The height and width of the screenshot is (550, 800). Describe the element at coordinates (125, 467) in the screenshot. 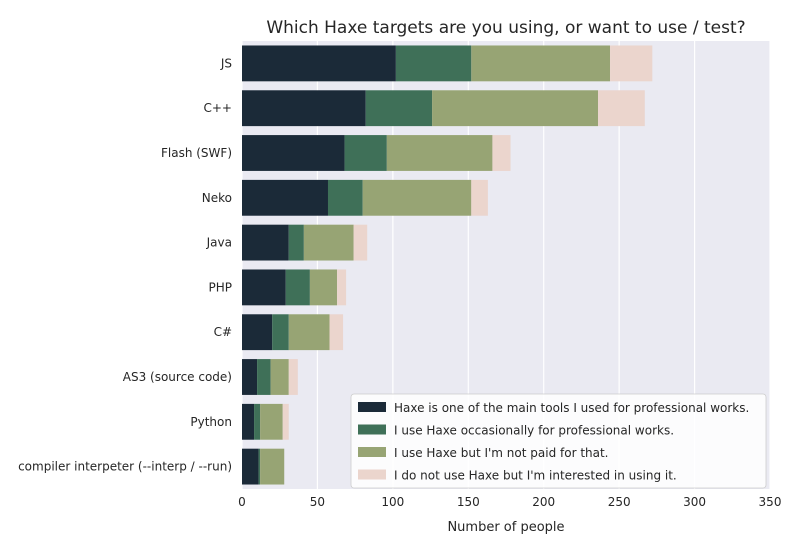

I see `y-tick-label: compiler interpeter (--interp / --run)` at that location.